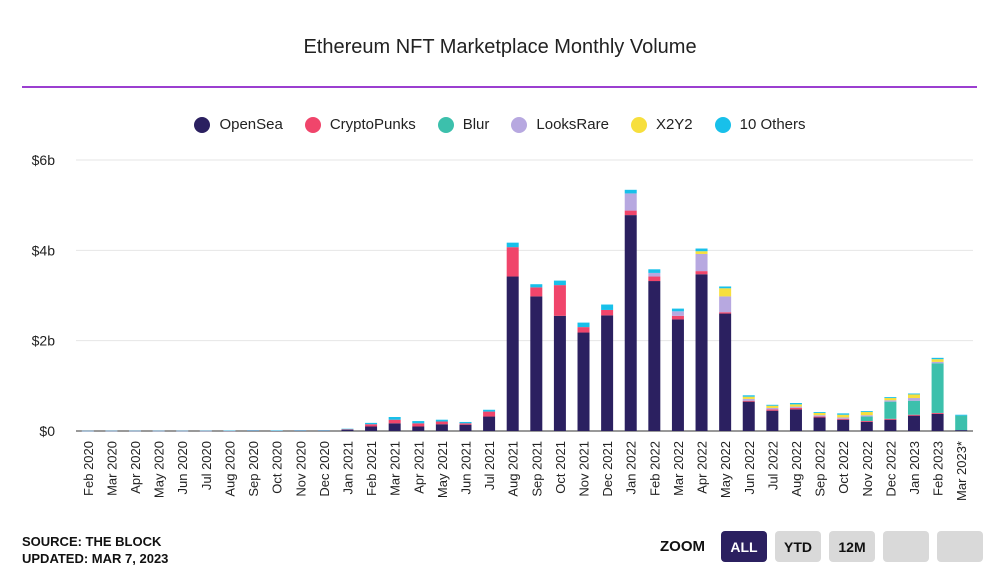  I want to click on zoom-12m-button: 12M, so click(852, 546).